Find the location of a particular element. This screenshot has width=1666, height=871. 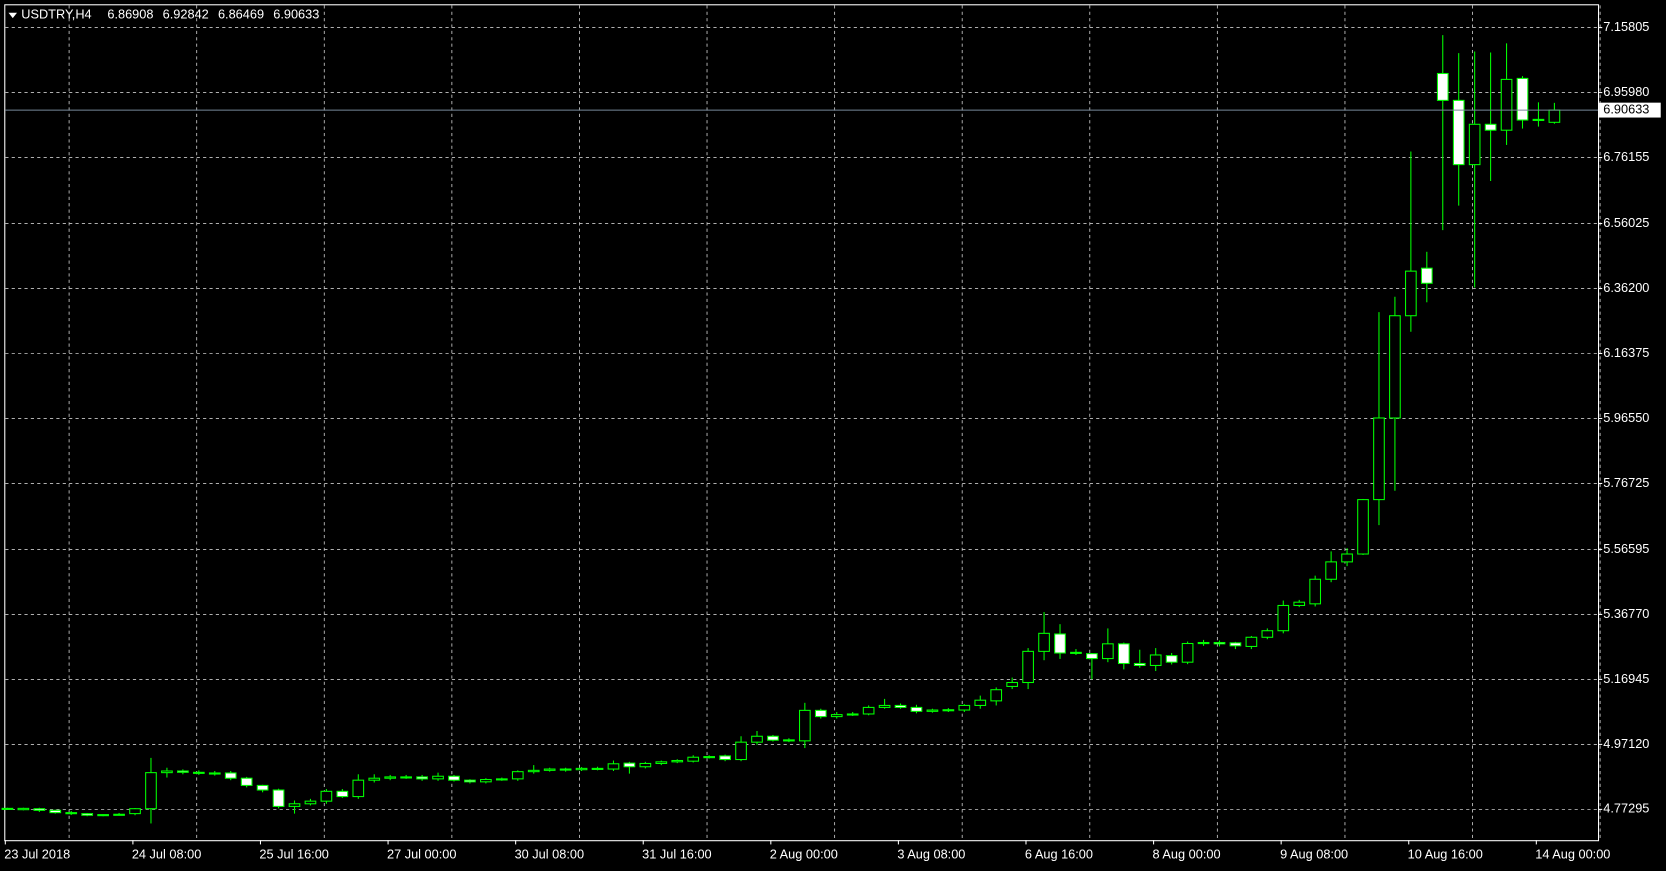

x-tick-label: 25 Jul 16:00 is located at coordinates (293, 853).